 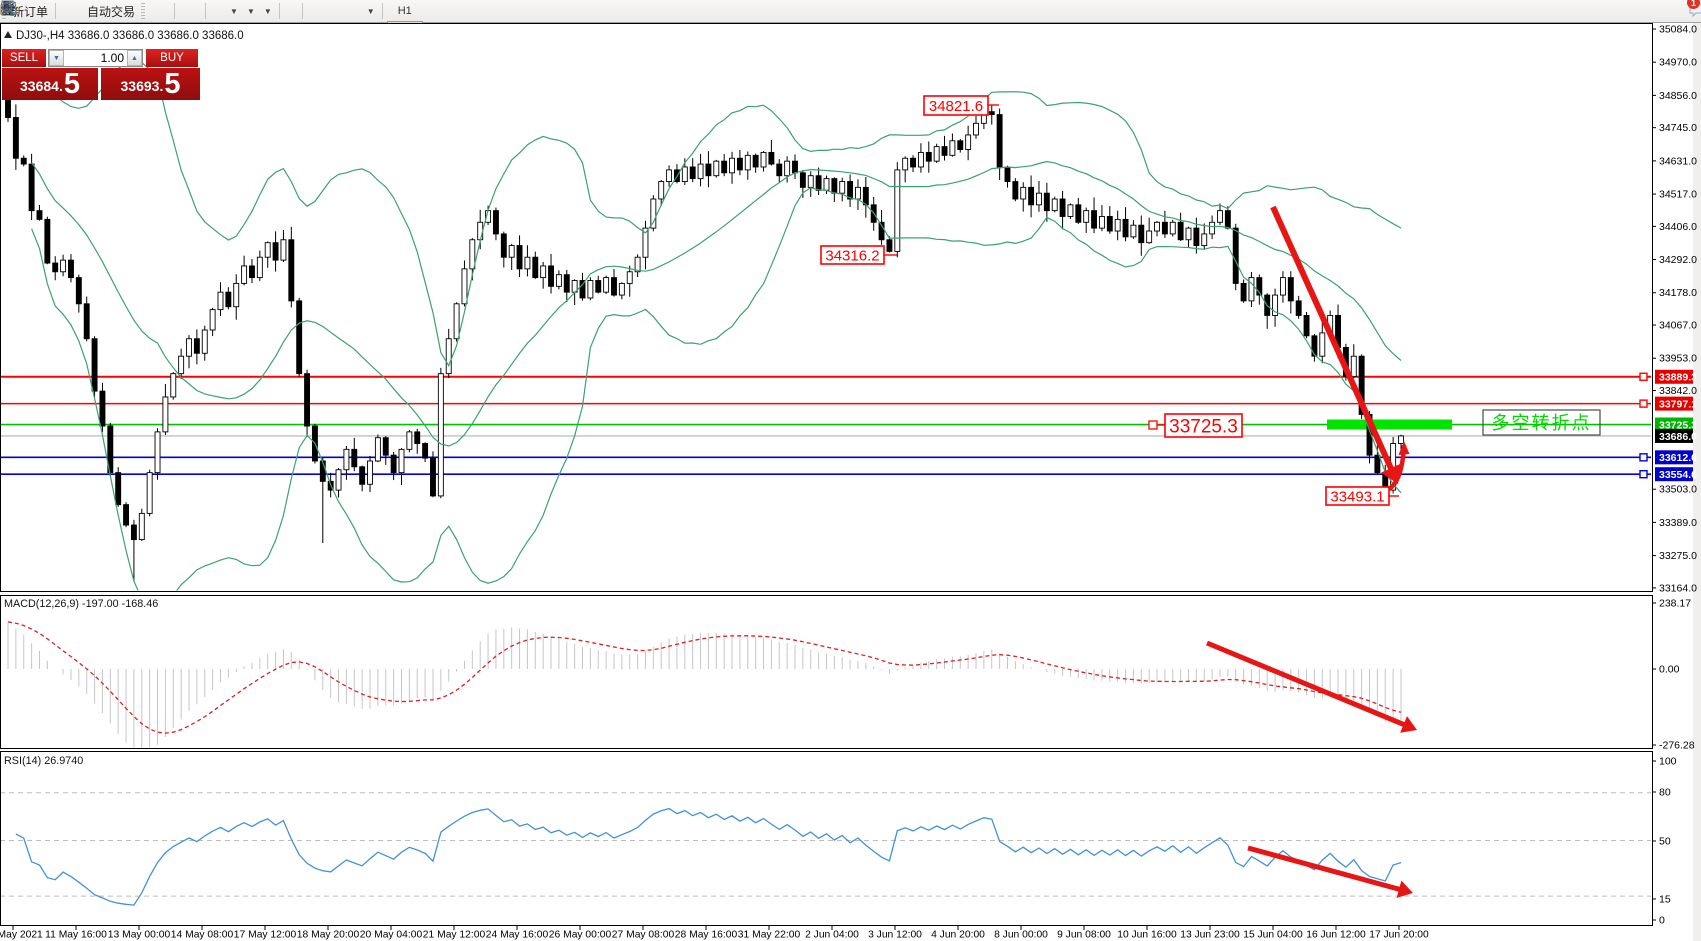 What do you see at coordinates (708, 856) in the screenshot?
I see `rsi-line` at bounding box center [708, 856].